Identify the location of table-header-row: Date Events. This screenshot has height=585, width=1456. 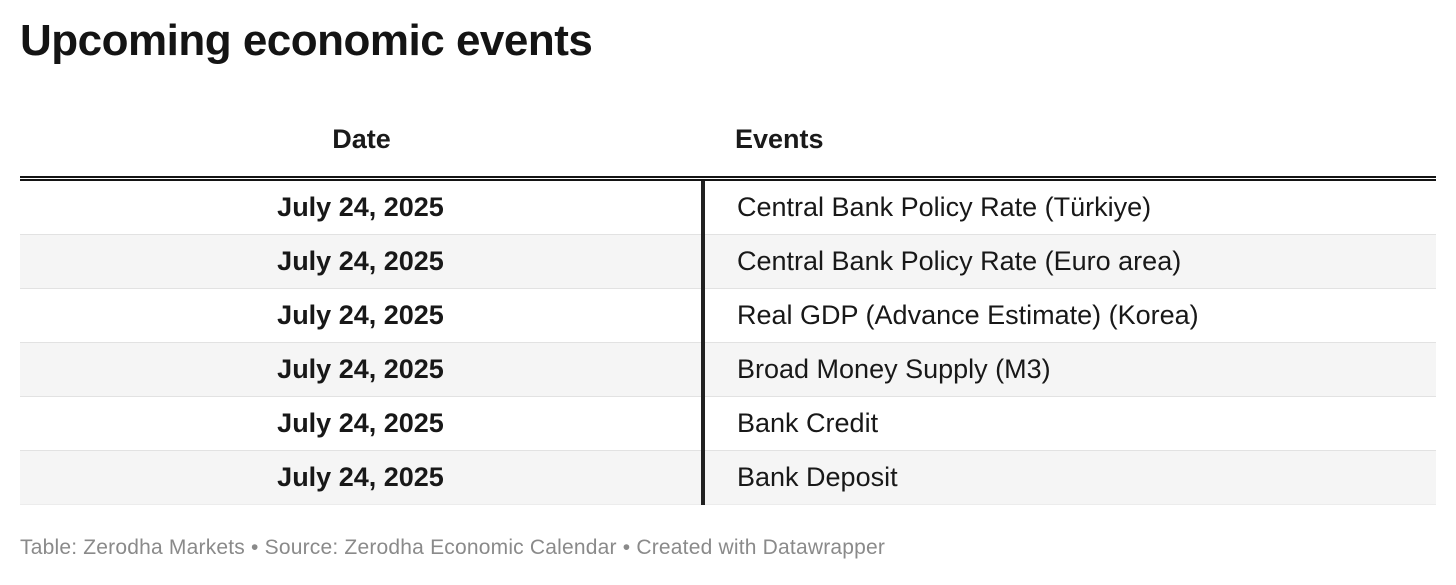
(728, 140).